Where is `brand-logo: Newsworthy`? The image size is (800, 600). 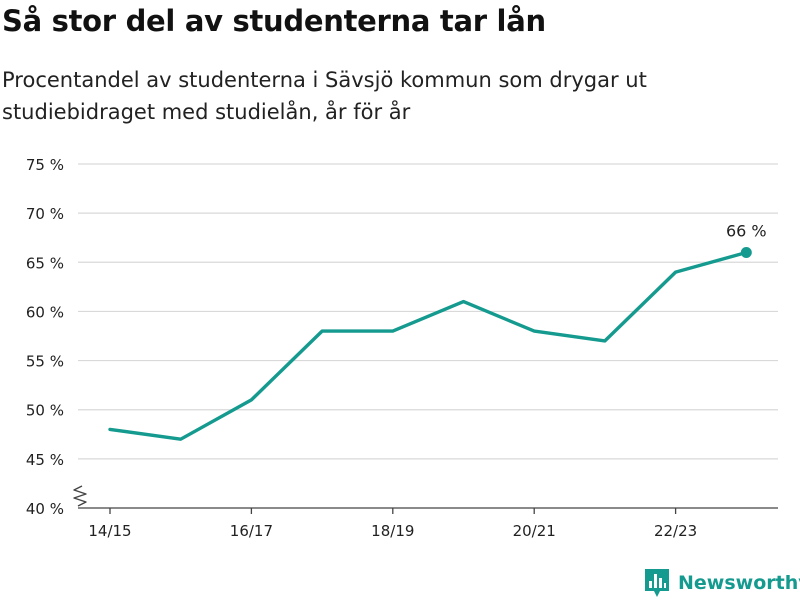 brand-logo: Newsworthy is located at coordinates (722, 583).